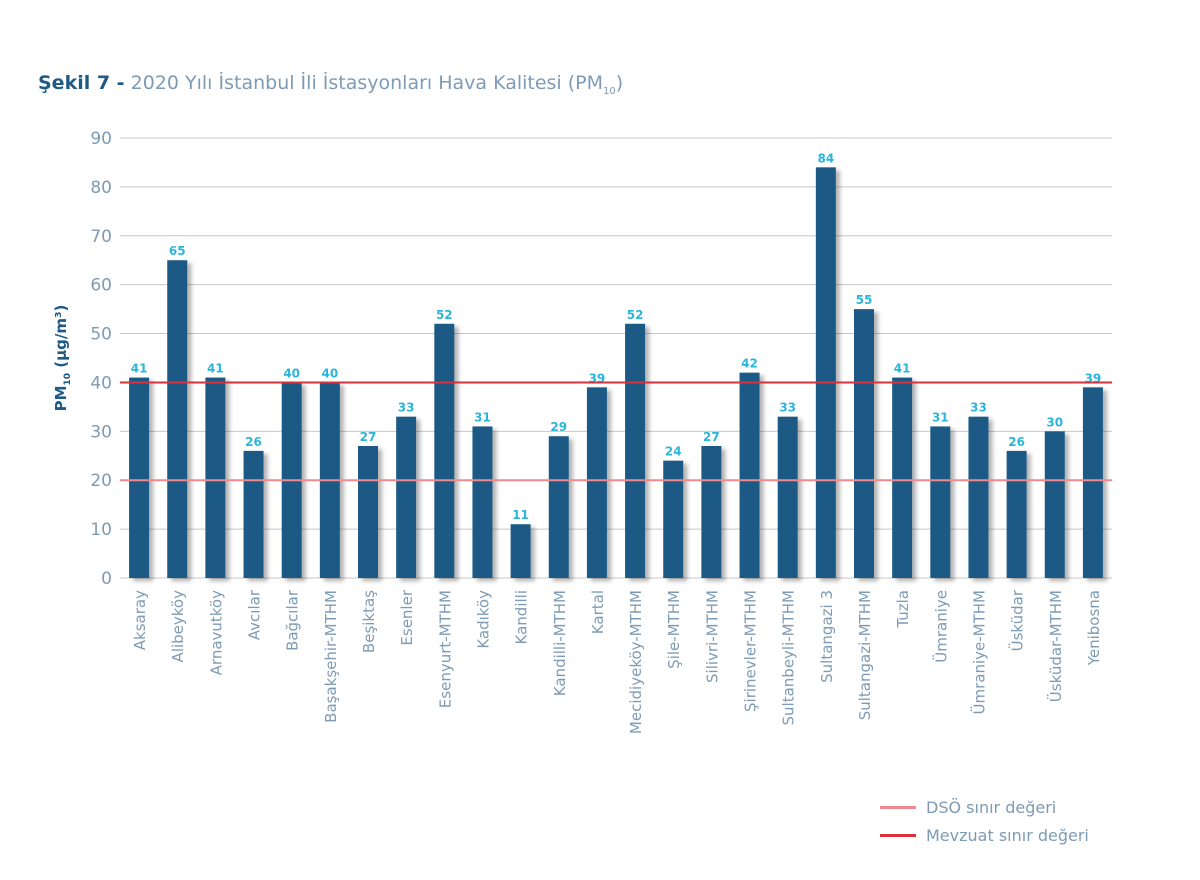 Image resolution: width=1200 pixels, height=880 pixels. What do you see at coordinates (636, 662) in the screenshot?
I see `x-tick-label: Mecidiyeköy-MTHM` at bounding box center [636, 662].